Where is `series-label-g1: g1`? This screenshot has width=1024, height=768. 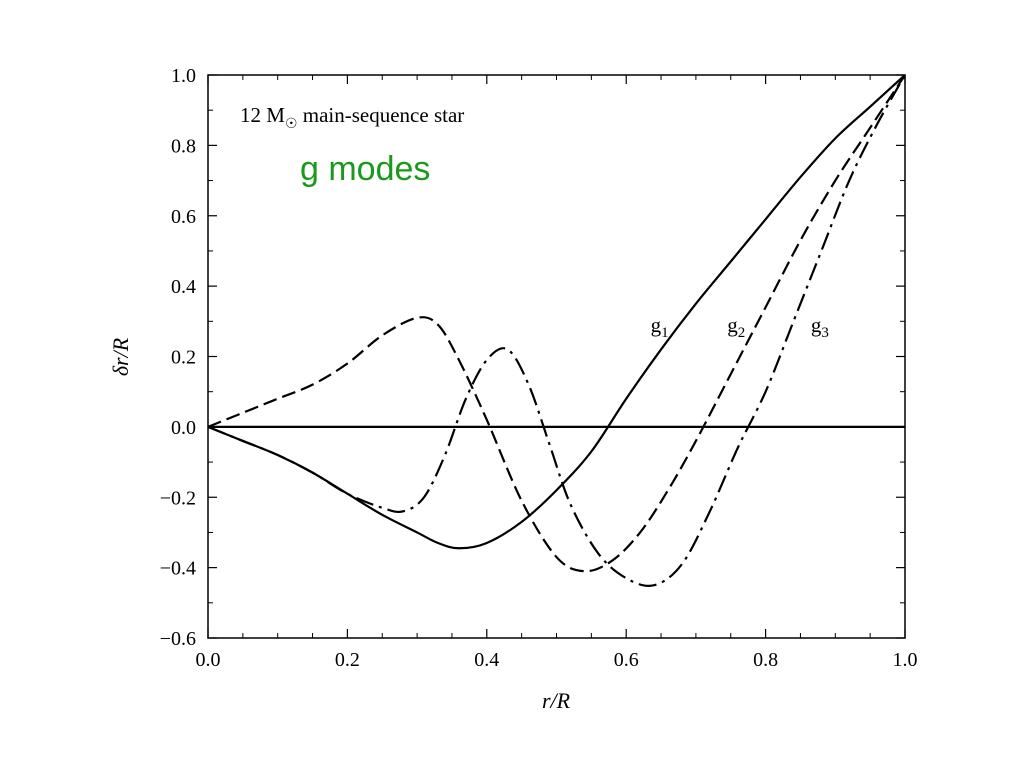
series-label-g1: g1 is located at coordinates (660, 327).